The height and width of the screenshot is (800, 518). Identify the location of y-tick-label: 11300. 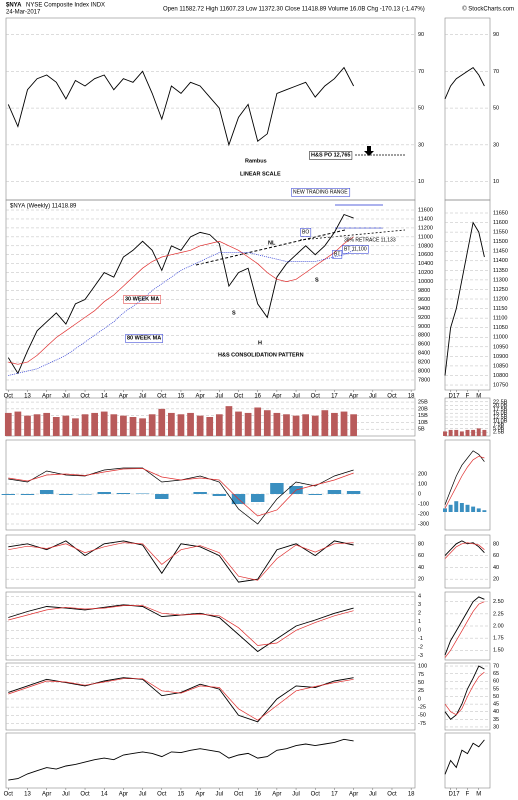
(500, 280).